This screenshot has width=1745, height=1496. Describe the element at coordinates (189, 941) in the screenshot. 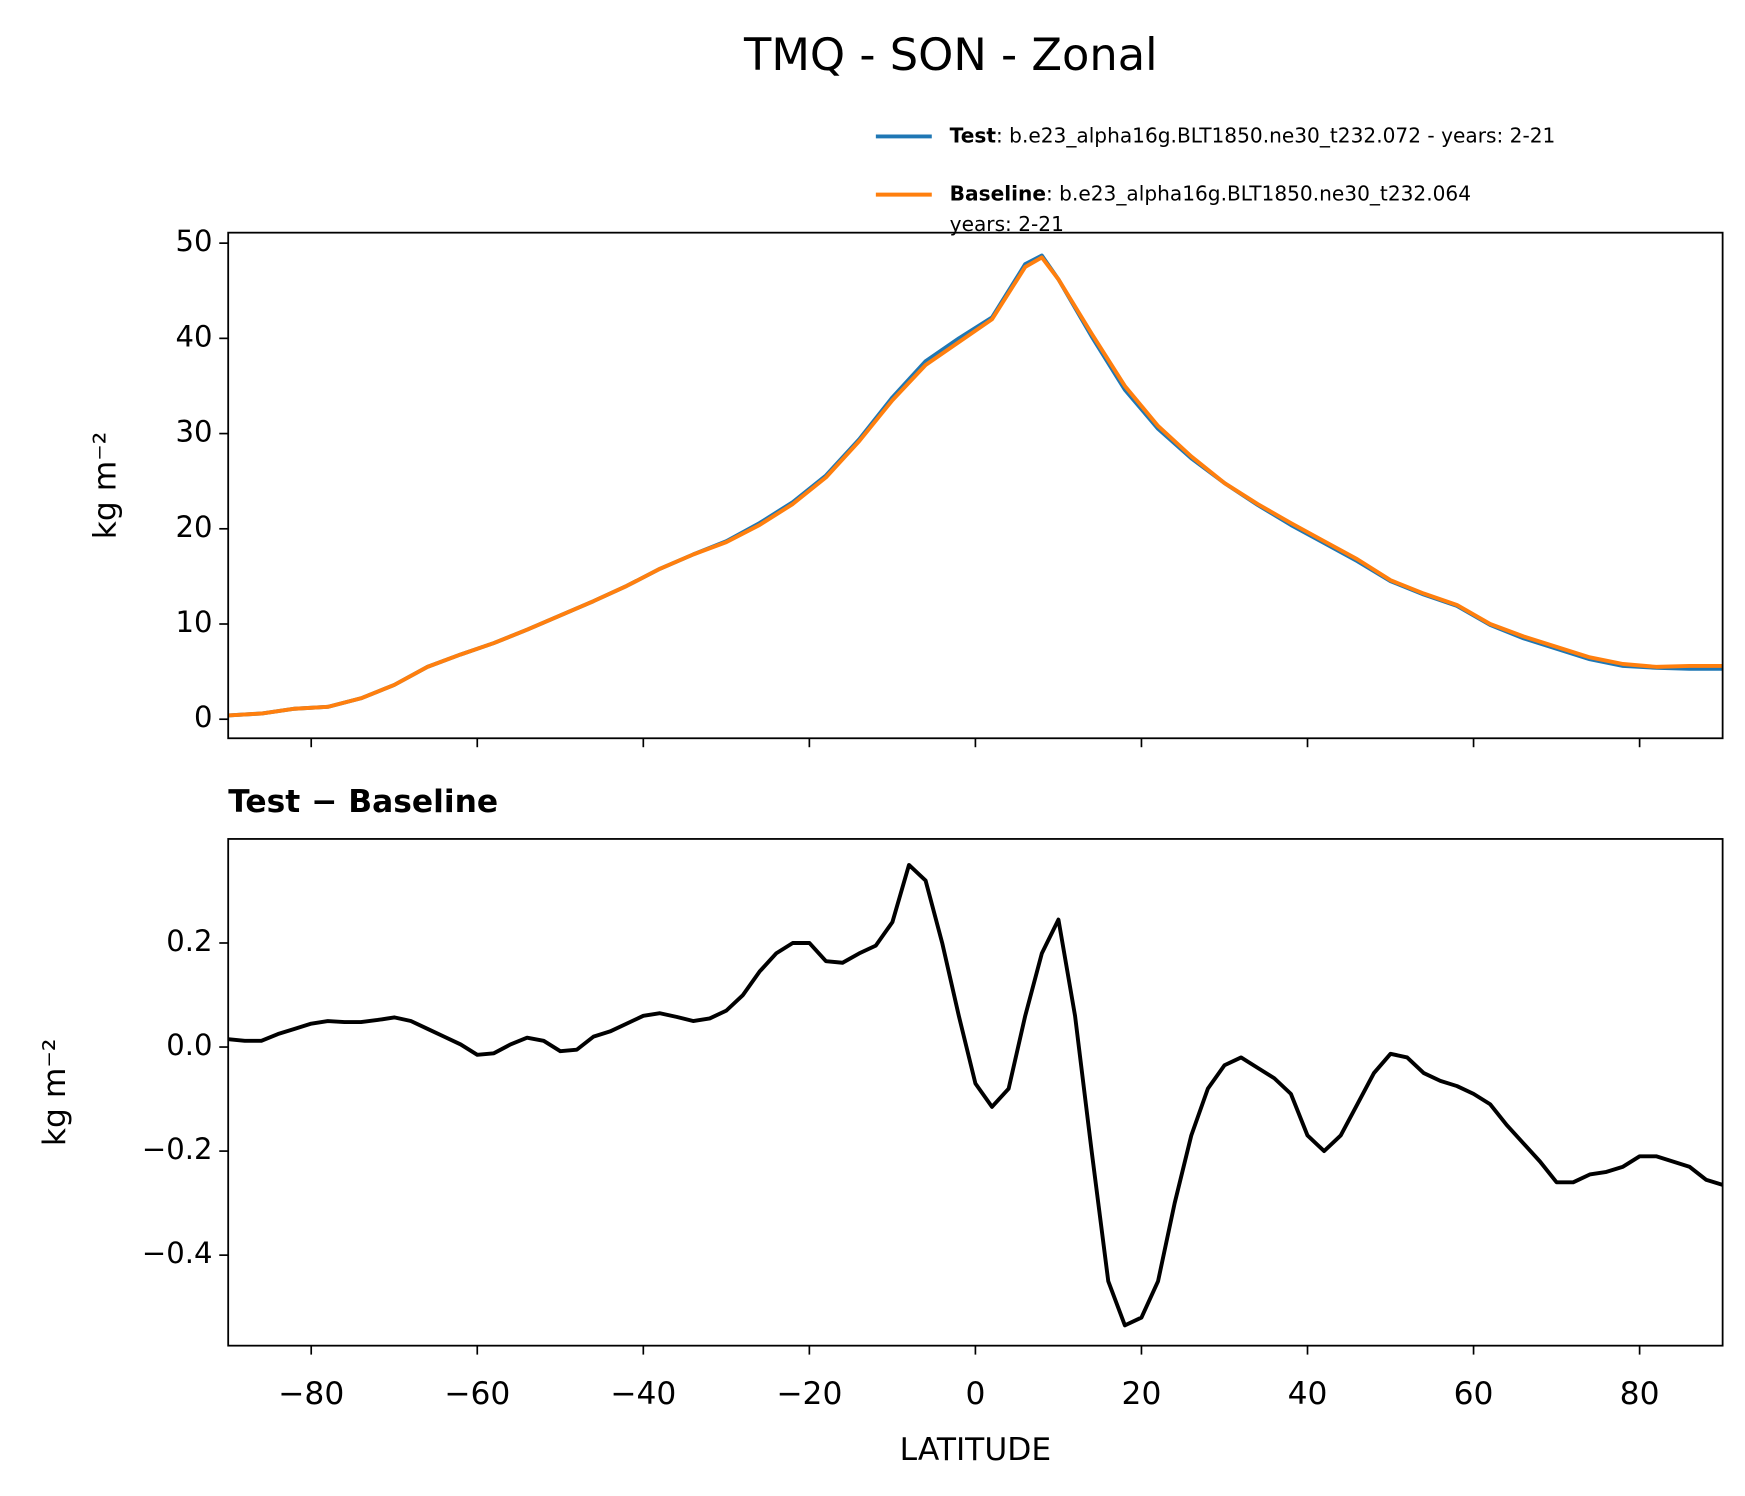

I see `y-tick-label: 0.2` at that location.